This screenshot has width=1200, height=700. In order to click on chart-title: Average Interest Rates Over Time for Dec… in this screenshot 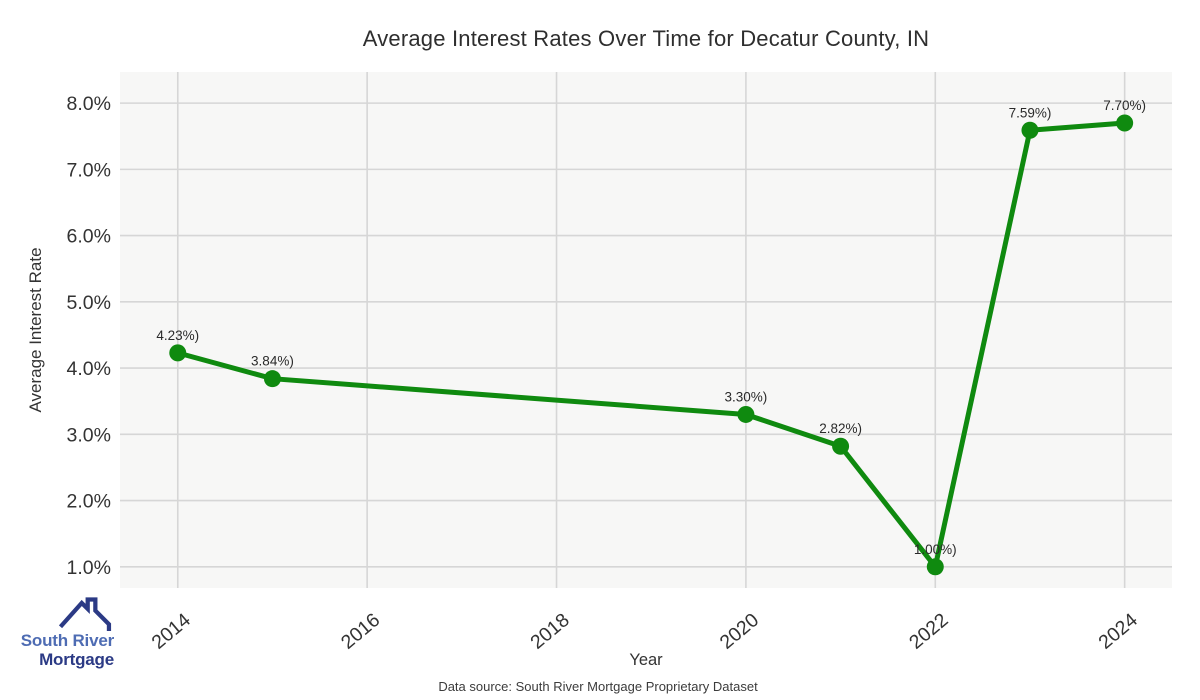, I will do `click(646, 38)`.